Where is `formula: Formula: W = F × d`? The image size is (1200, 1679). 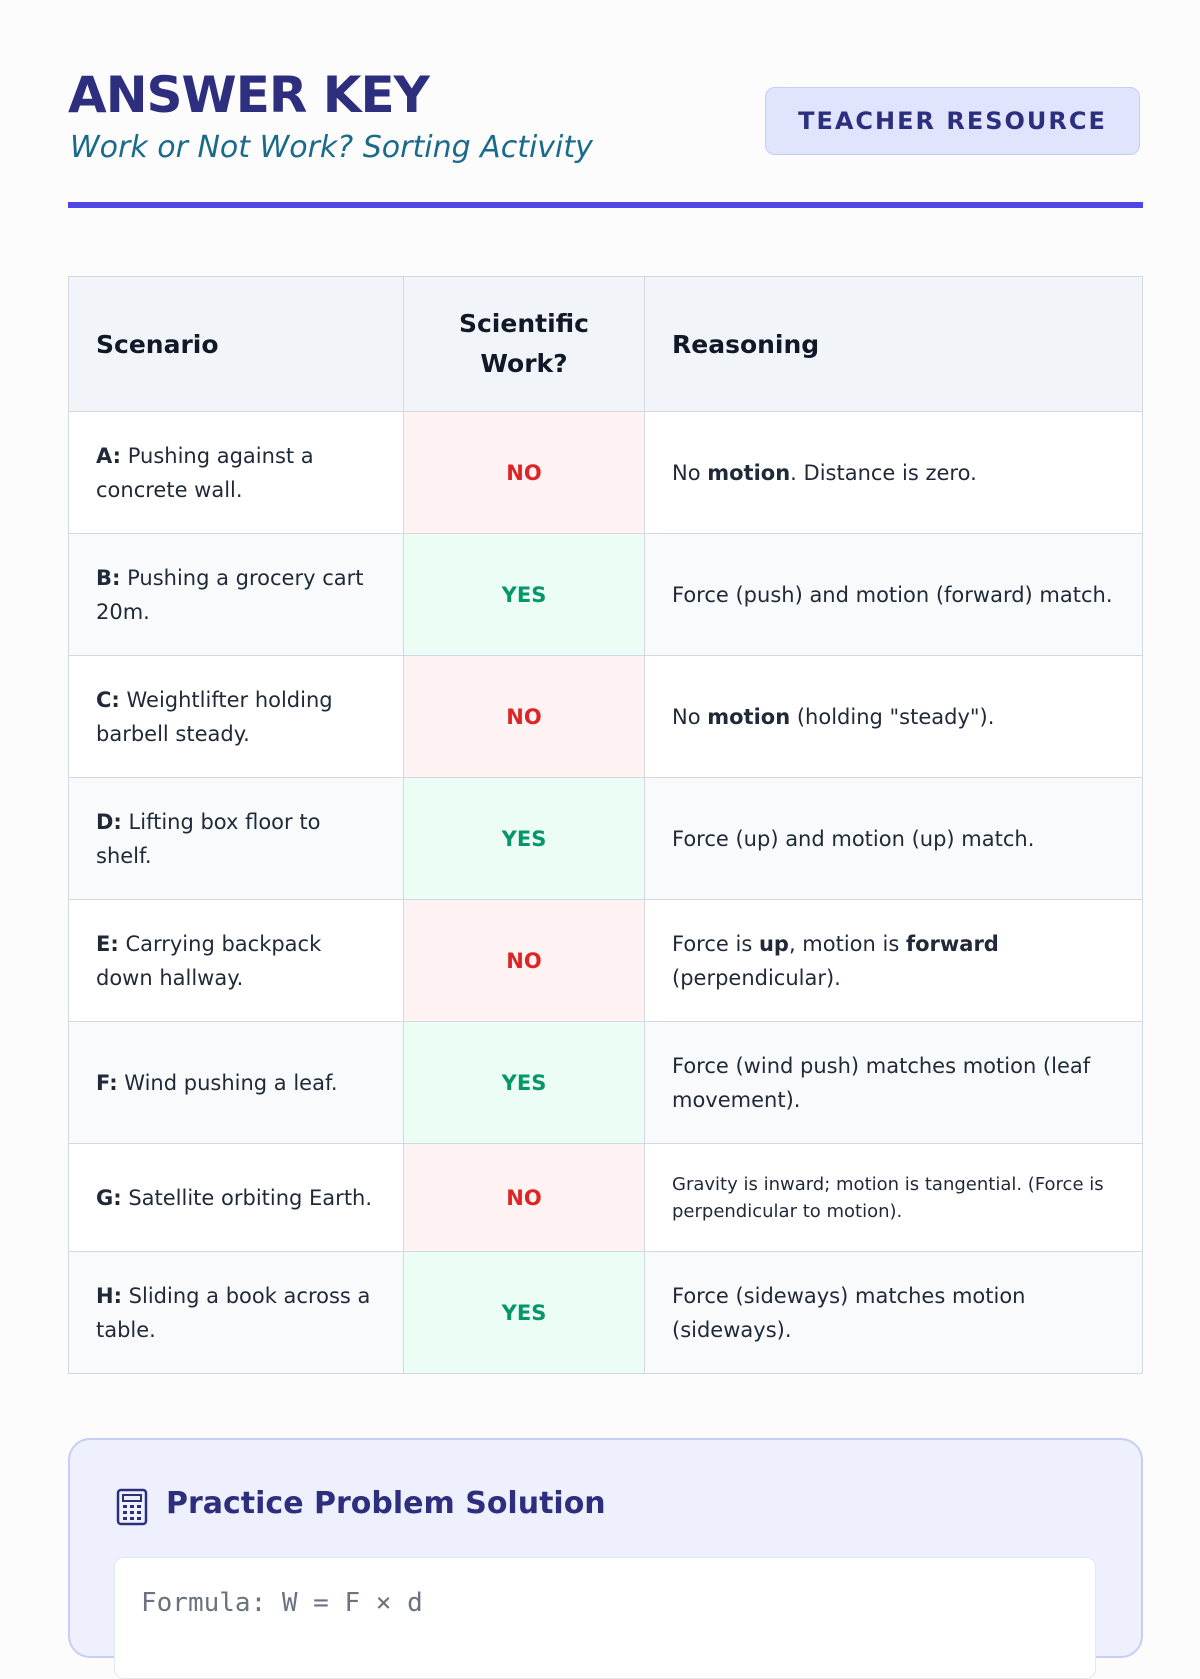
formula: Formula: W = F × d is located at coordinates (282, 1603).